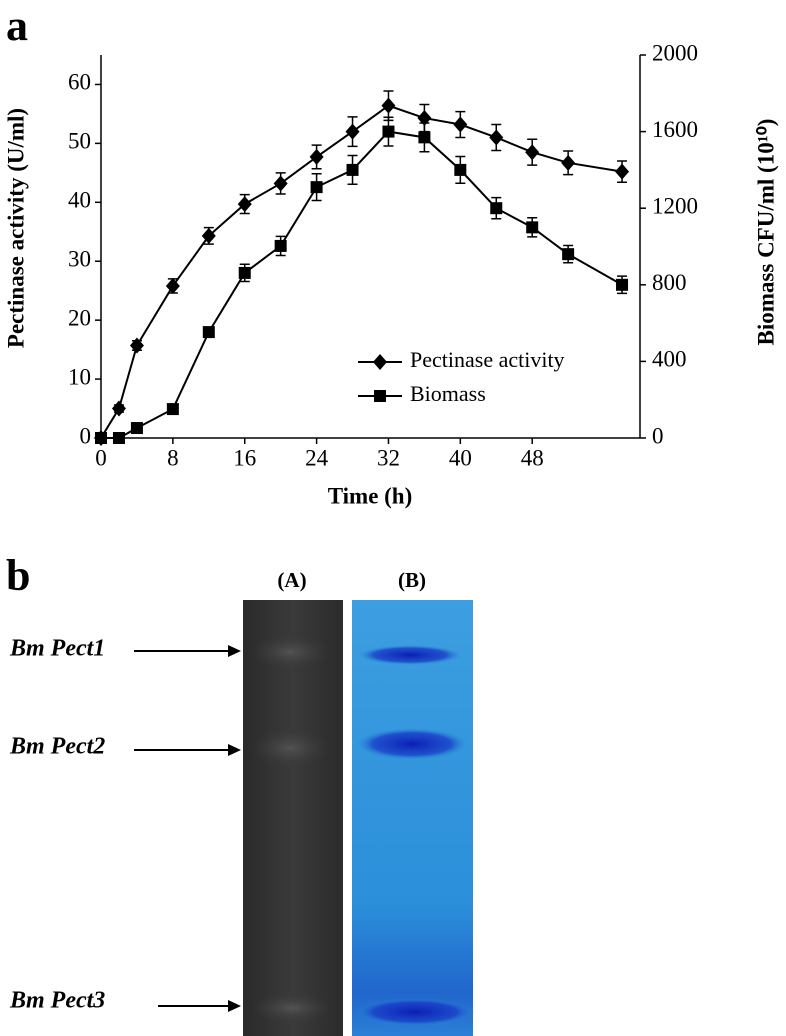  What do you see at coordinates (317, 457) in the screenshot?
I see `x-tick-label: 24` at bounding box center [317, 457].